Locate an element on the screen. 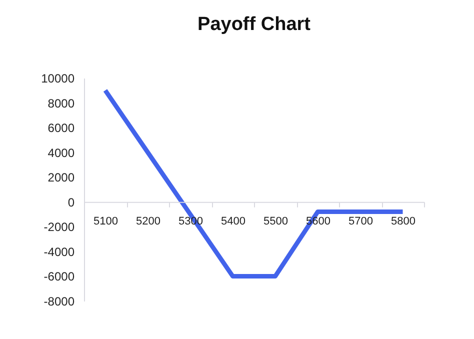  y-tick-label: 10000 is located at coordinates (58, 79).